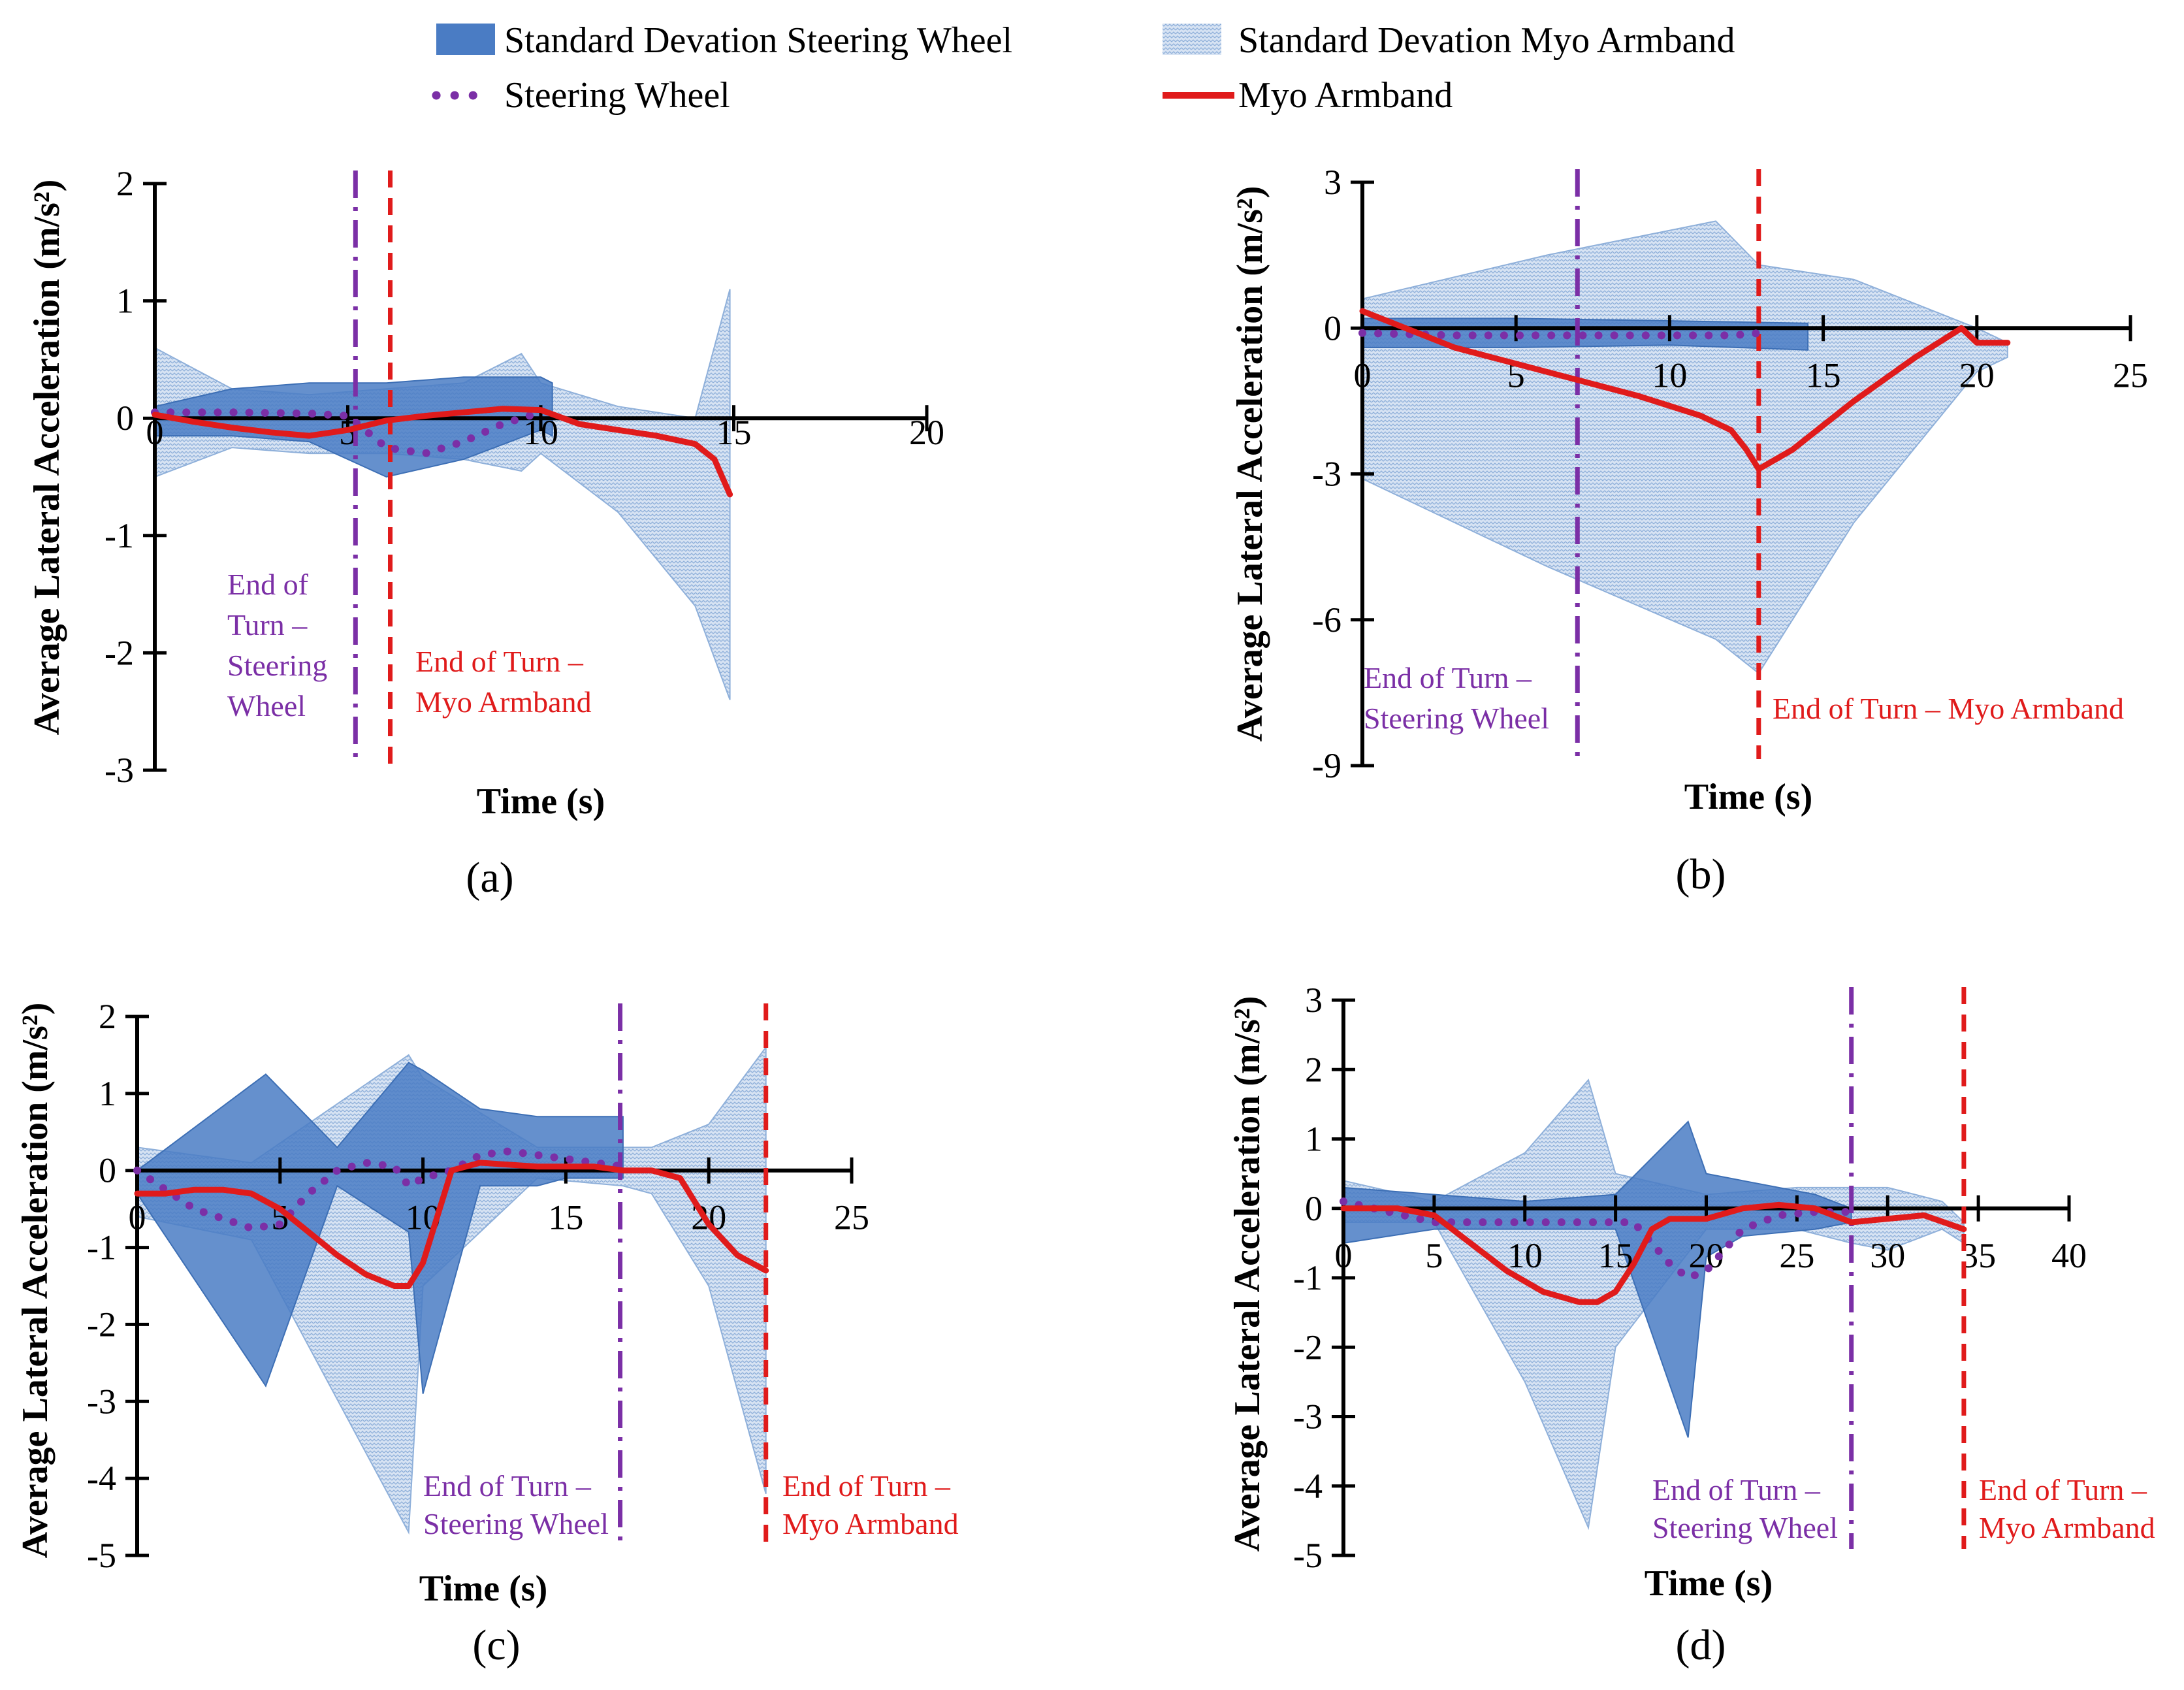 Image resolution: width=2184 pixels, height=1690 pixels. Describe the element at coordinates (617, 95) in the screenshot. I see `legend-label-steering: Steering Wheel` at that location.